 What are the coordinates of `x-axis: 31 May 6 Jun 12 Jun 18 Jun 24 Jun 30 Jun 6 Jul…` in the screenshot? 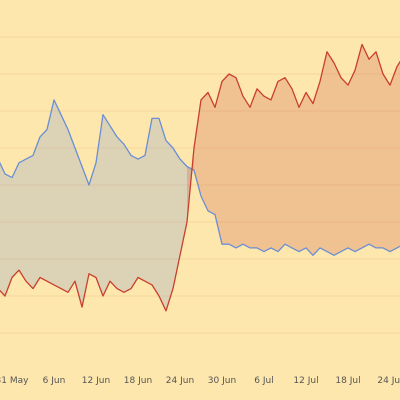 It's located at (200, 381).